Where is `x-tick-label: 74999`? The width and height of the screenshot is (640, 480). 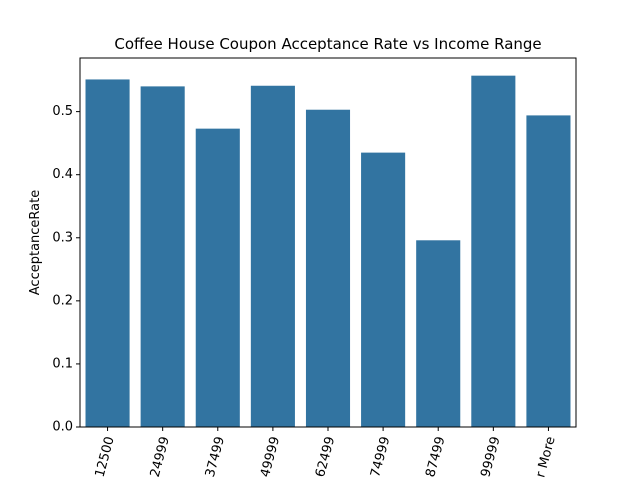
x-tick-label: 74999 is located at coordinates (380, 457).